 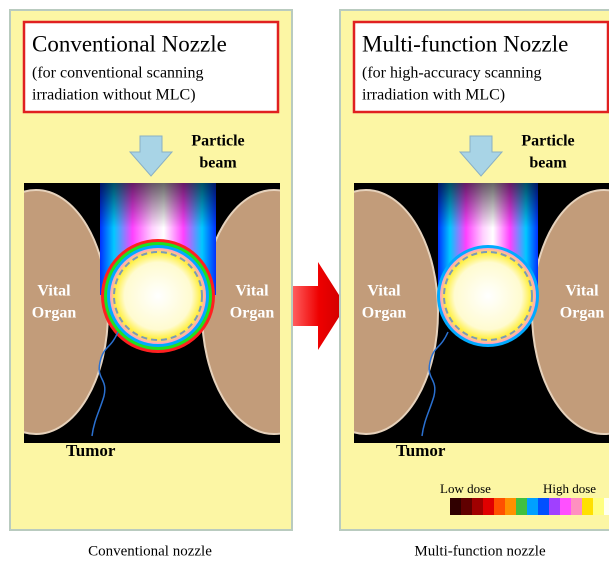 I want to click on organ, so click(x=396, y=312).